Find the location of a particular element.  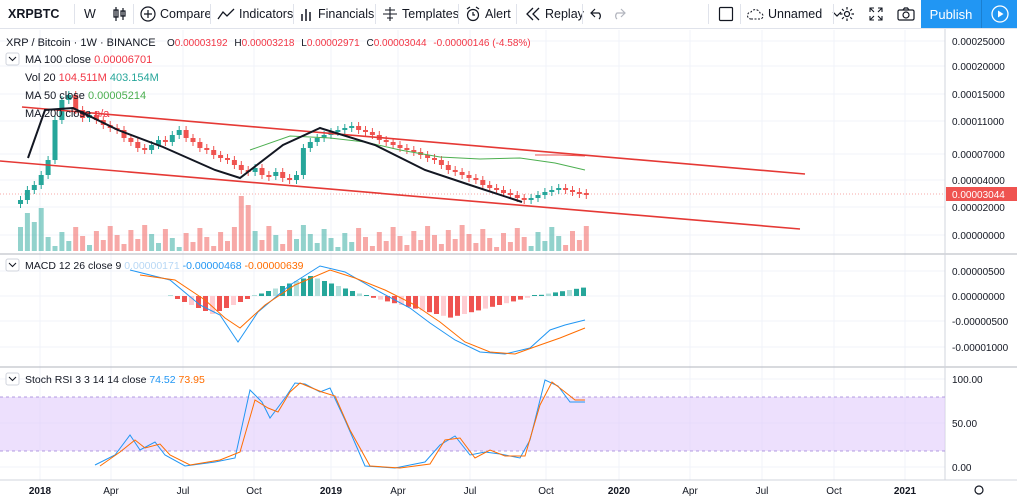

stoch-axis: 100.00 50.00 0.00 is located at coordinates (967, 424).